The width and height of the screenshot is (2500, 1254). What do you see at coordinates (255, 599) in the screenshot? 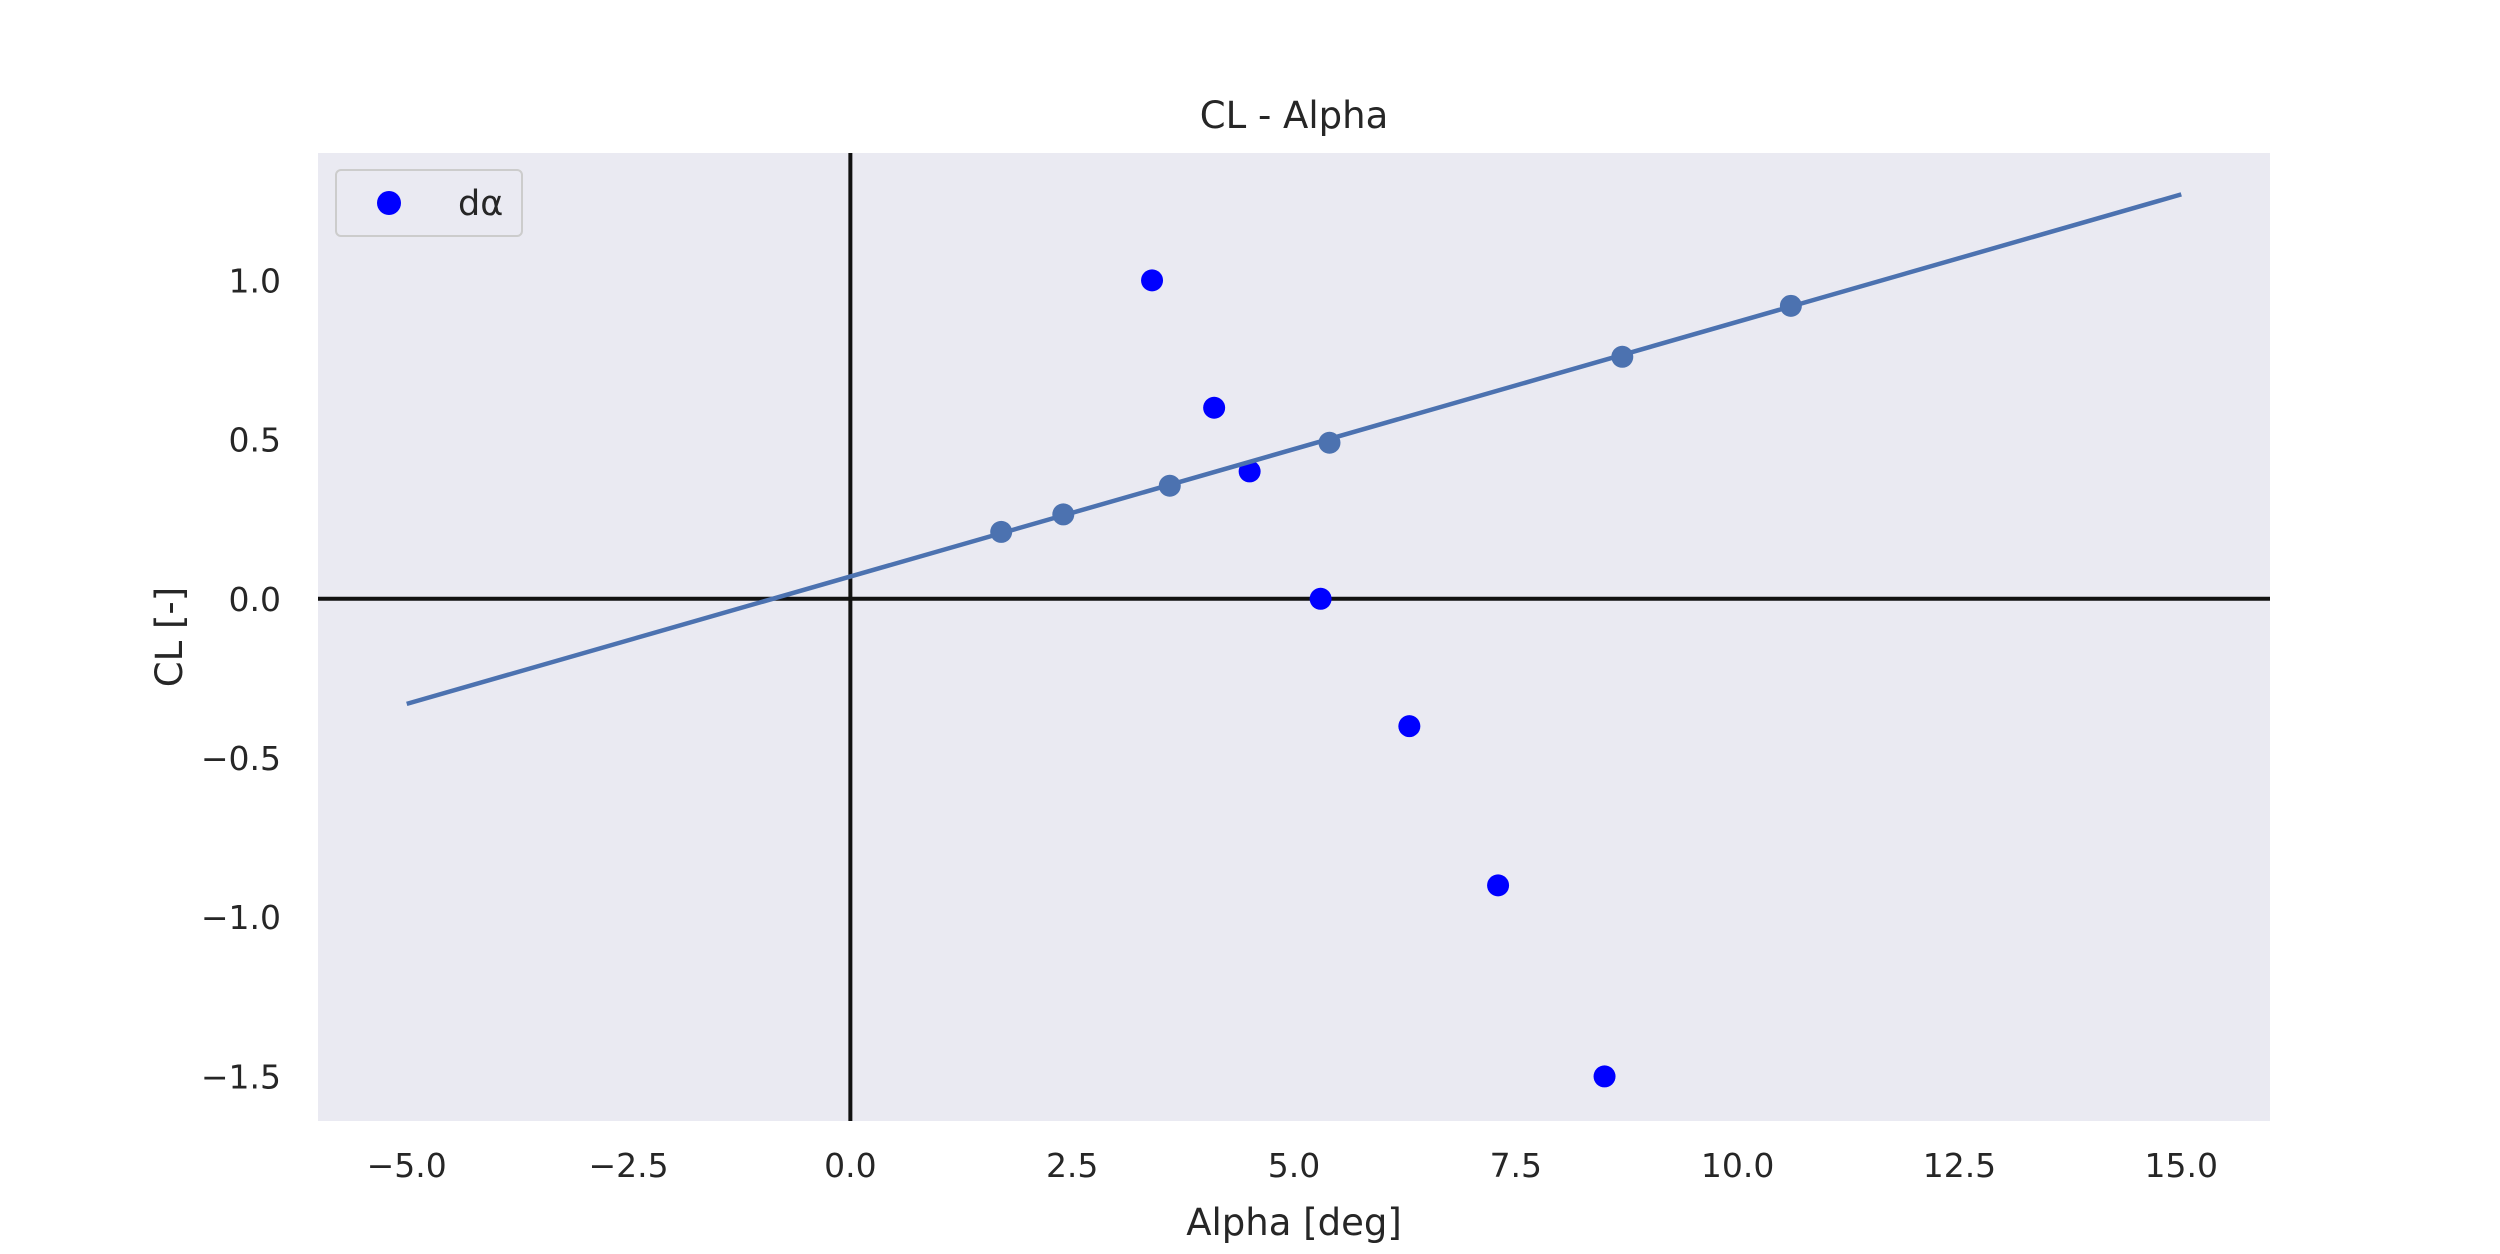
I see `y-tick-label: 0.0` at bounding box center [255, 599].